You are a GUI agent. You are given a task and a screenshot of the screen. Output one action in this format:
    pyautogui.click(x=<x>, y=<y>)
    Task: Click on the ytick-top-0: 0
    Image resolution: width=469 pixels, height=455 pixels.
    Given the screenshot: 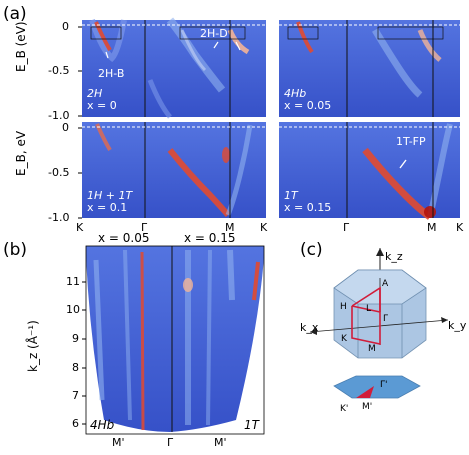 What is the action you would take?
    pyautogui.click(x=65, y=26)
    